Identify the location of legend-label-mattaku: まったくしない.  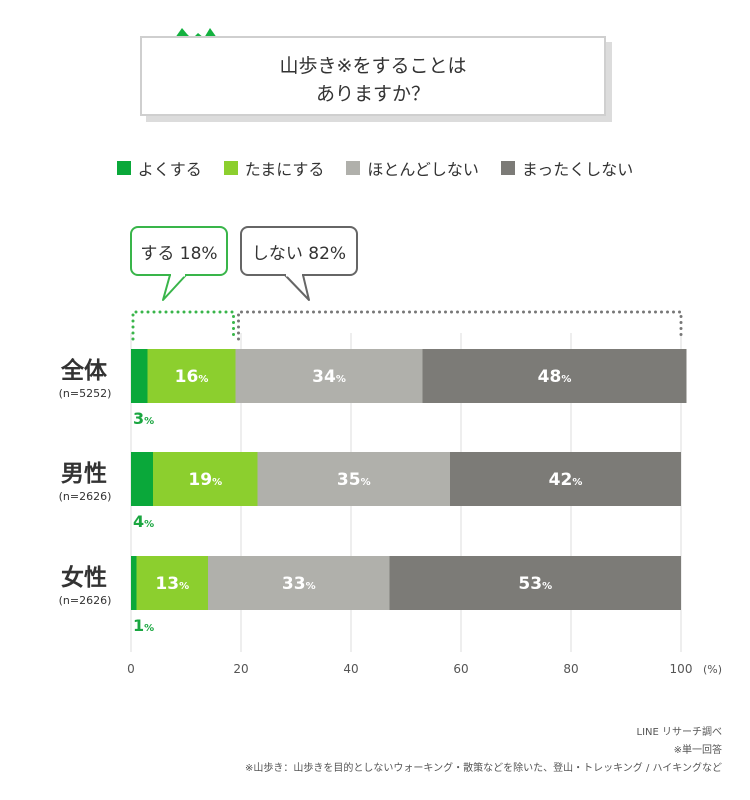
(577, 169).